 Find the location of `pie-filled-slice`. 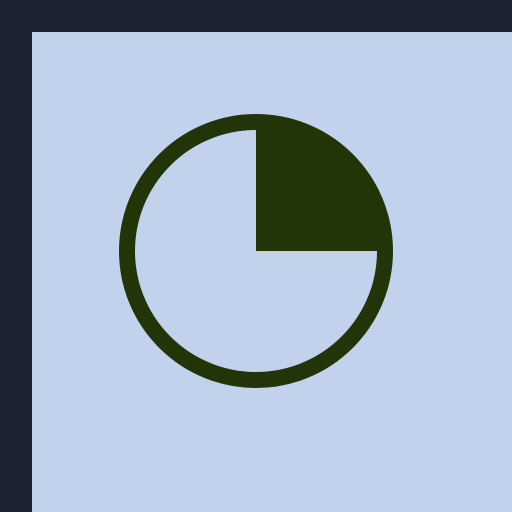

pie-filled-slice is located at coordinates (320, 186).